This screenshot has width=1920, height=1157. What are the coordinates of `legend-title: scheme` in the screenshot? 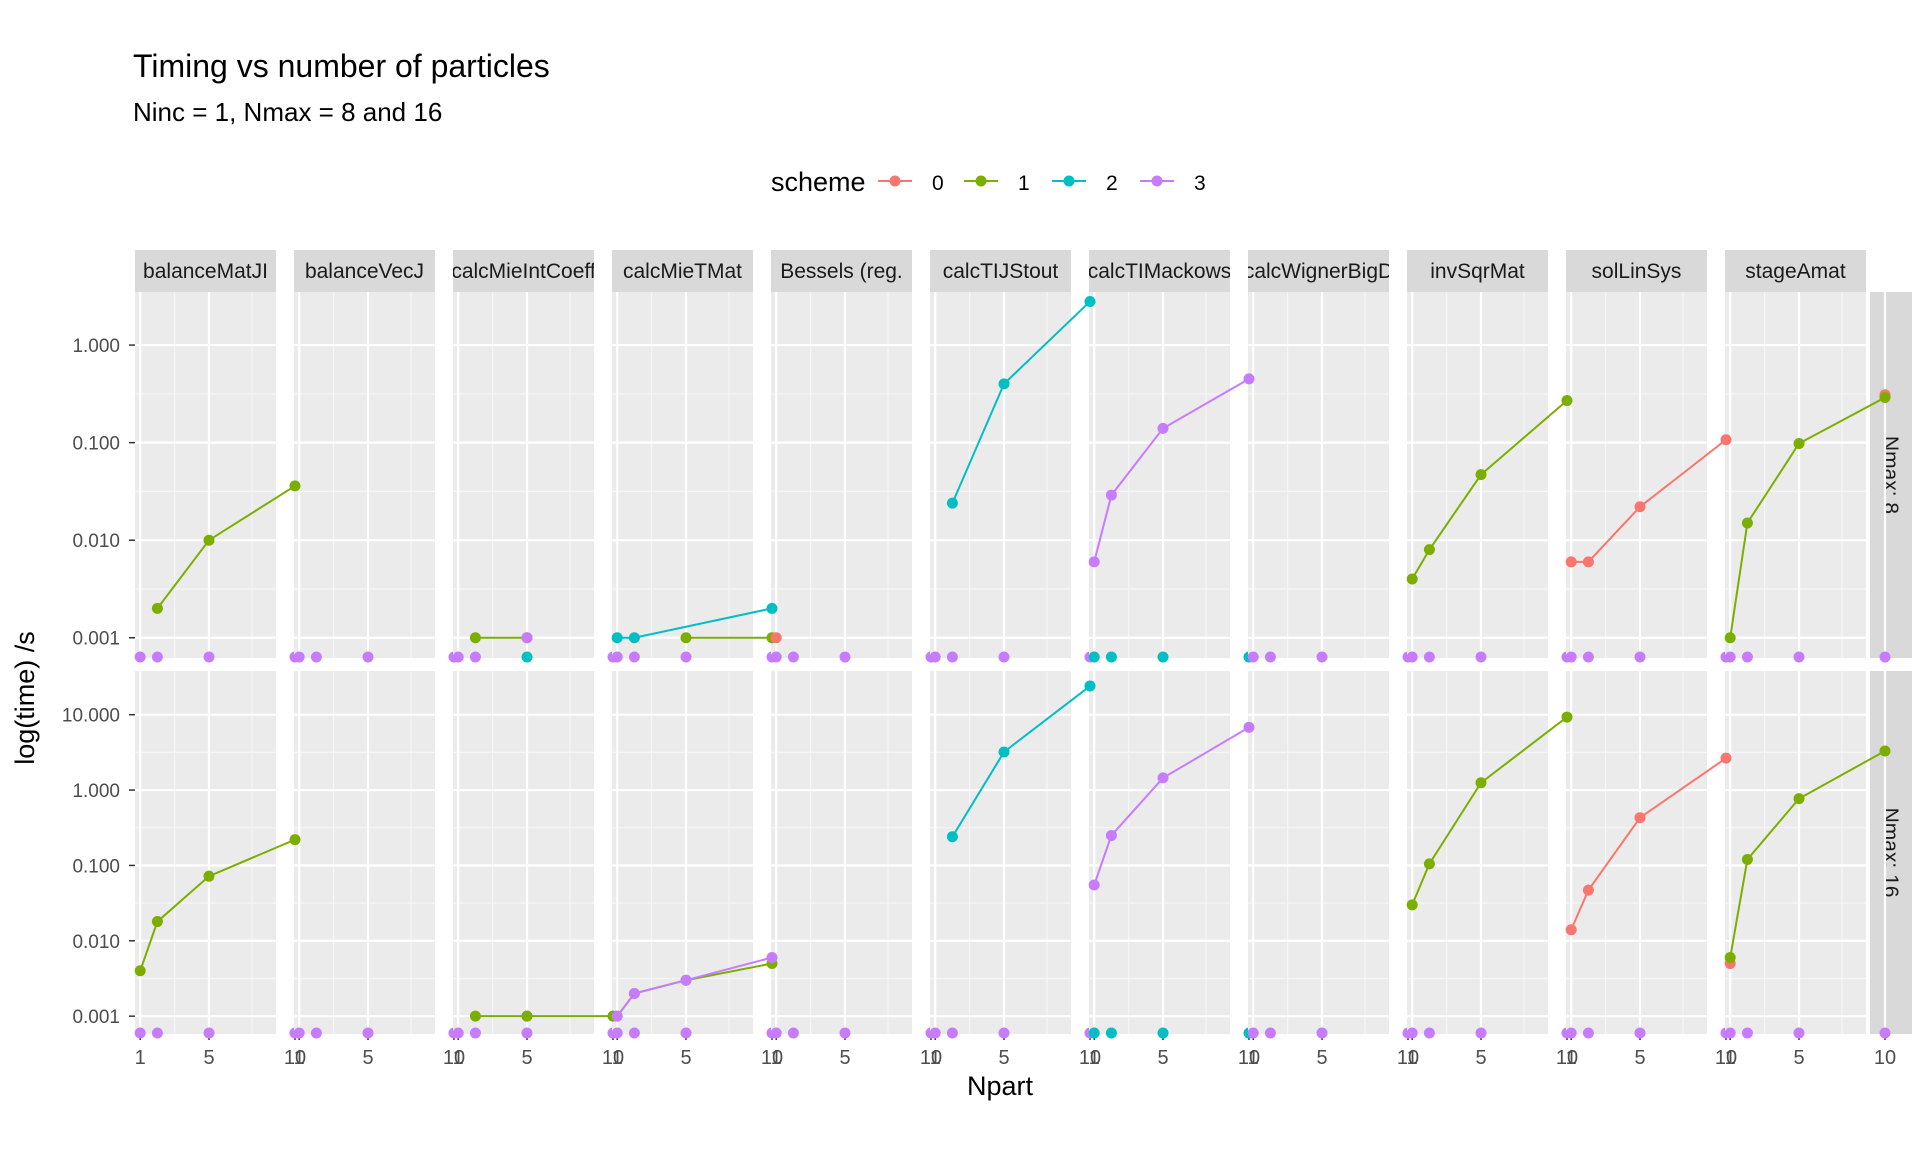 It's located at (818, 182).